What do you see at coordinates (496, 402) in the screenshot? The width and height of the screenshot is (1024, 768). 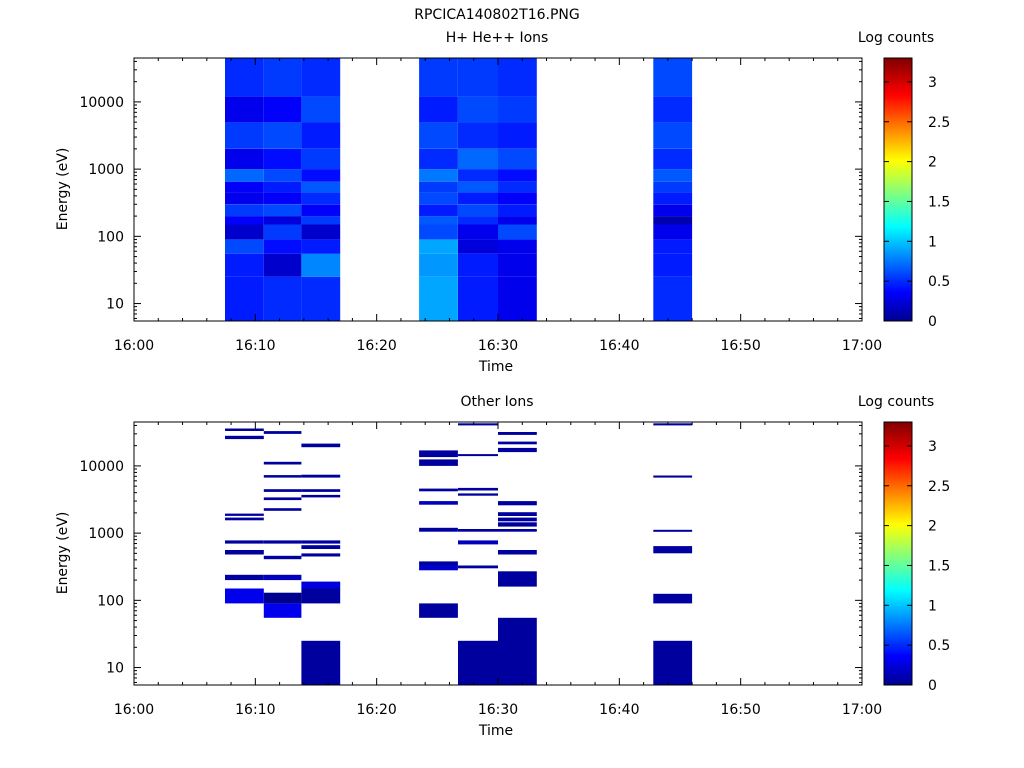 I see `panel-title: Other Ions` at bounding box center [496, 402].